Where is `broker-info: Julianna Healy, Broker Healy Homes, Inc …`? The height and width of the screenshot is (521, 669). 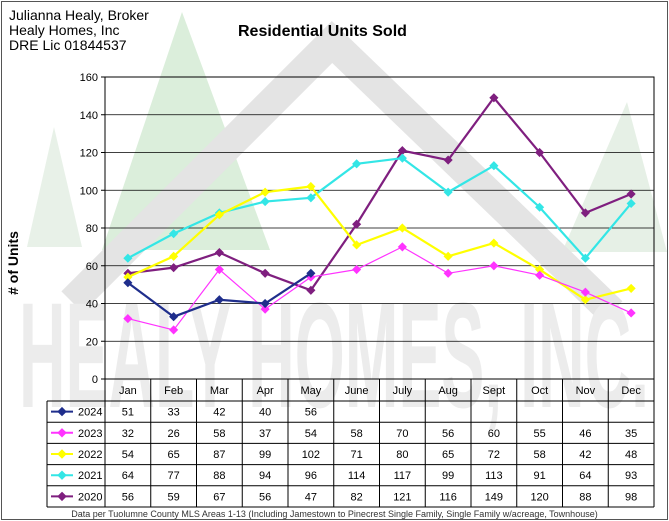
broker-info: Julianna Healy, Broker Healy Homes, Inc … is located at coordinates (79, 30).